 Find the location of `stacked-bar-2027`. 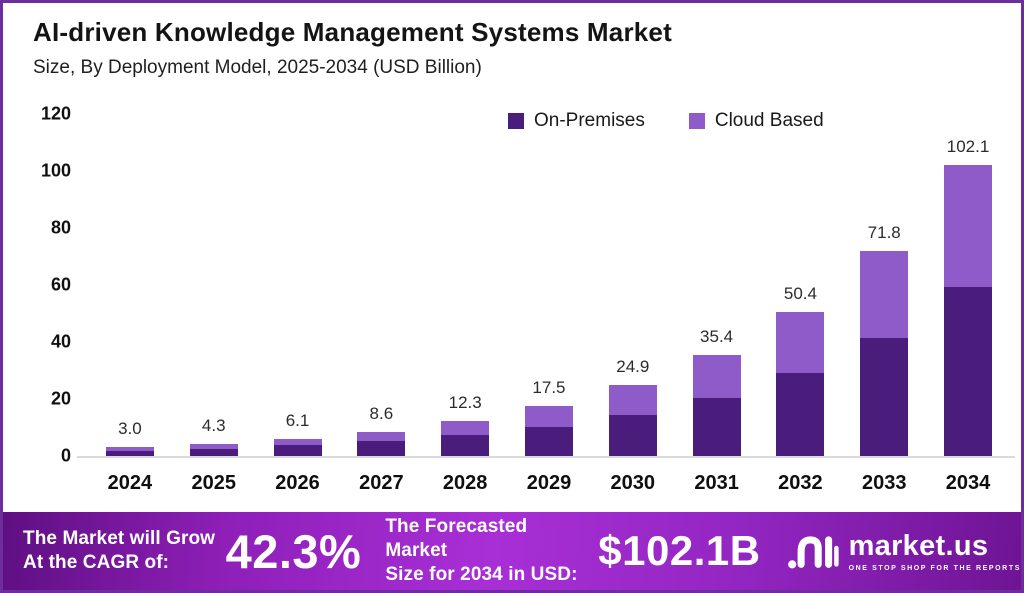

stacked-bar-2027 is located at coordinates (381, 443).